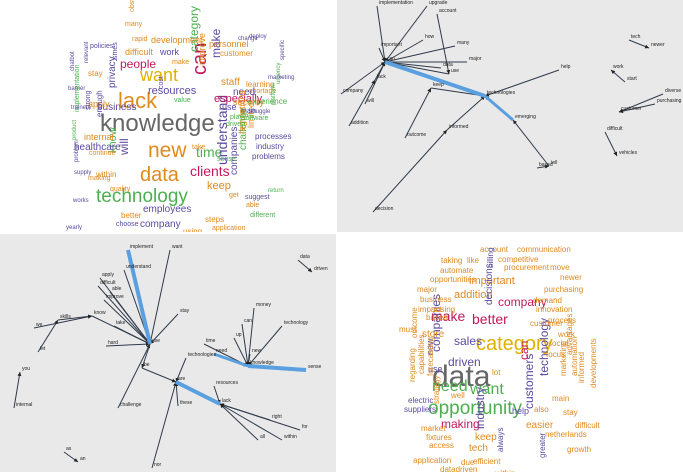  I want to click on cloud2-word: use, so click(435, 369).